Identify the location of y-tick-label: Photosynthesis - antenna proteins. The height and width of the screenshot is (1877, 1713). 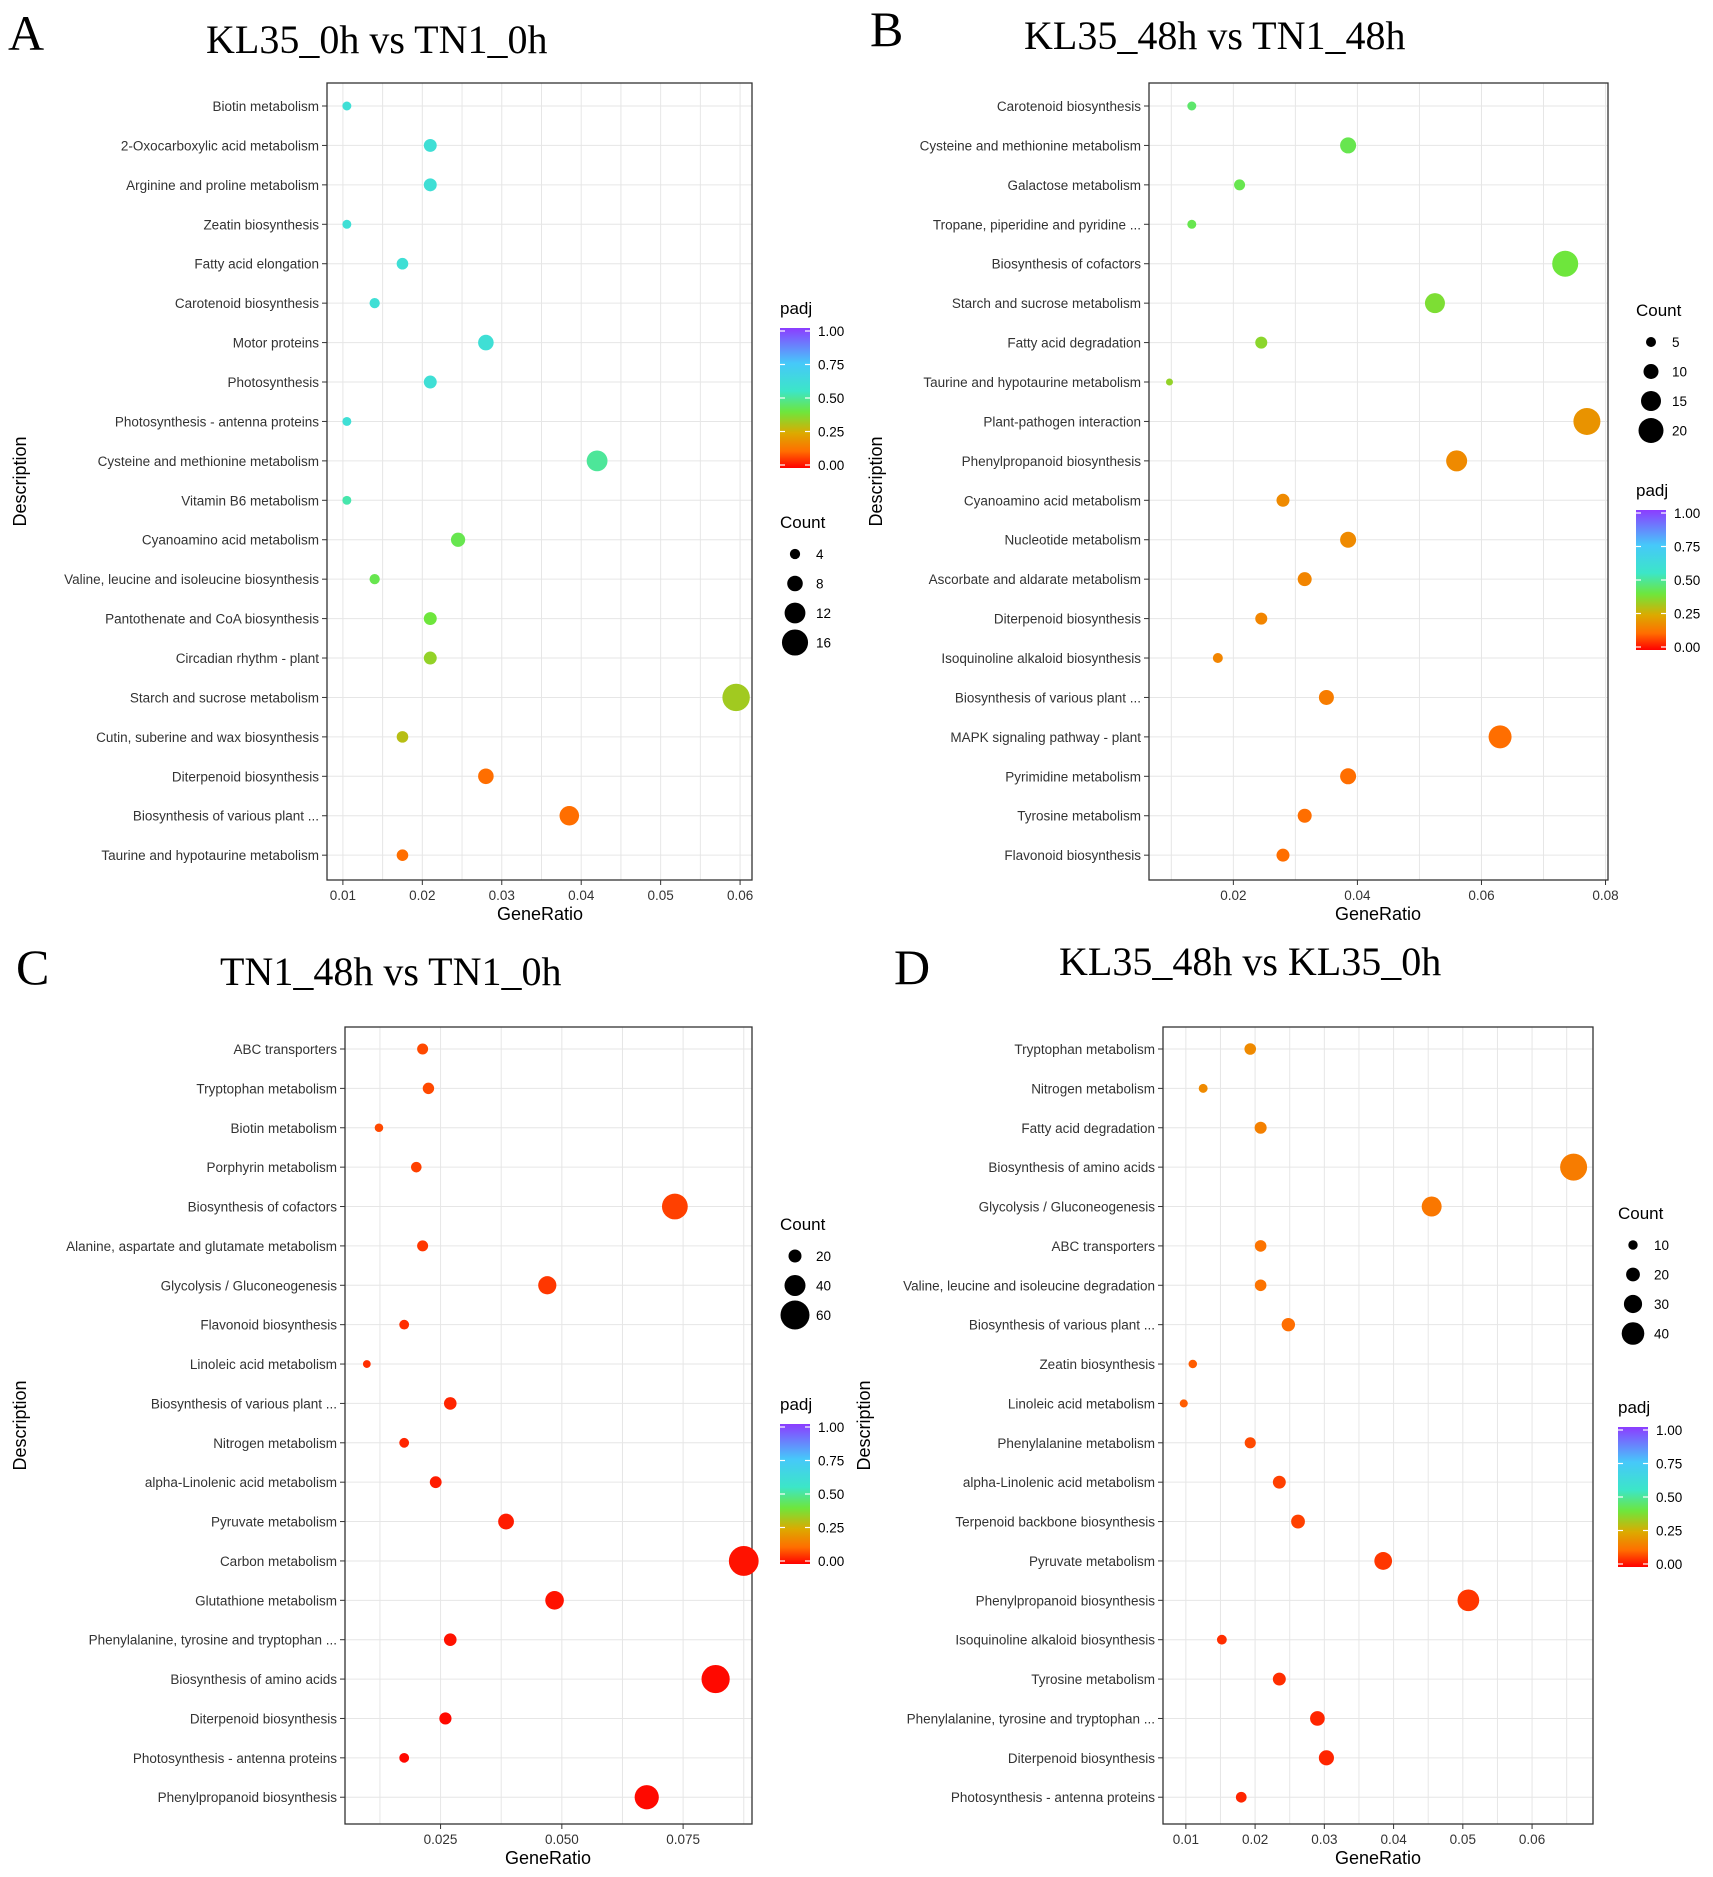
(1053, 1797).